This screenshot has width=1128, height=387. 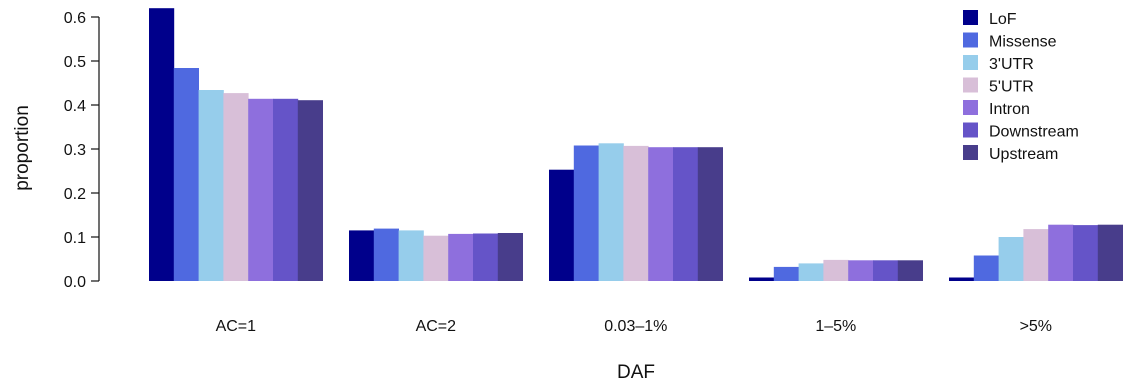 I want to click on x-axis: AC=1 AC=2 0.03–1% 1–5% >5%, so click(x=634, y=326).